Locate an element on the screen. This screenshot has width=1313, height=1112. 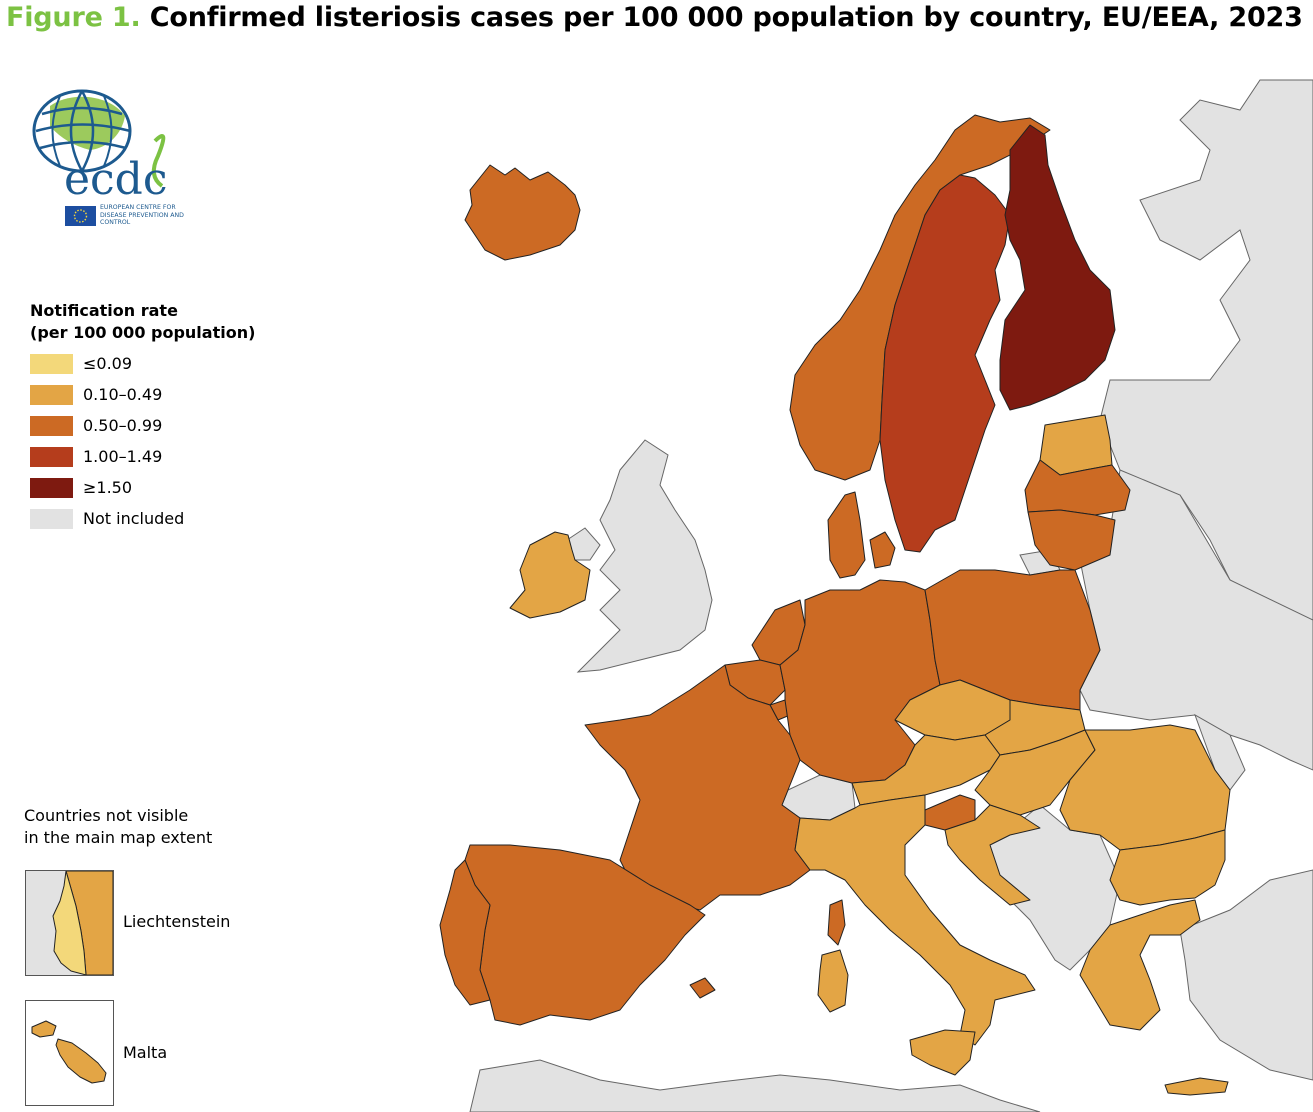
figure-label: Figure 1. is located at coordinates (73, 17).